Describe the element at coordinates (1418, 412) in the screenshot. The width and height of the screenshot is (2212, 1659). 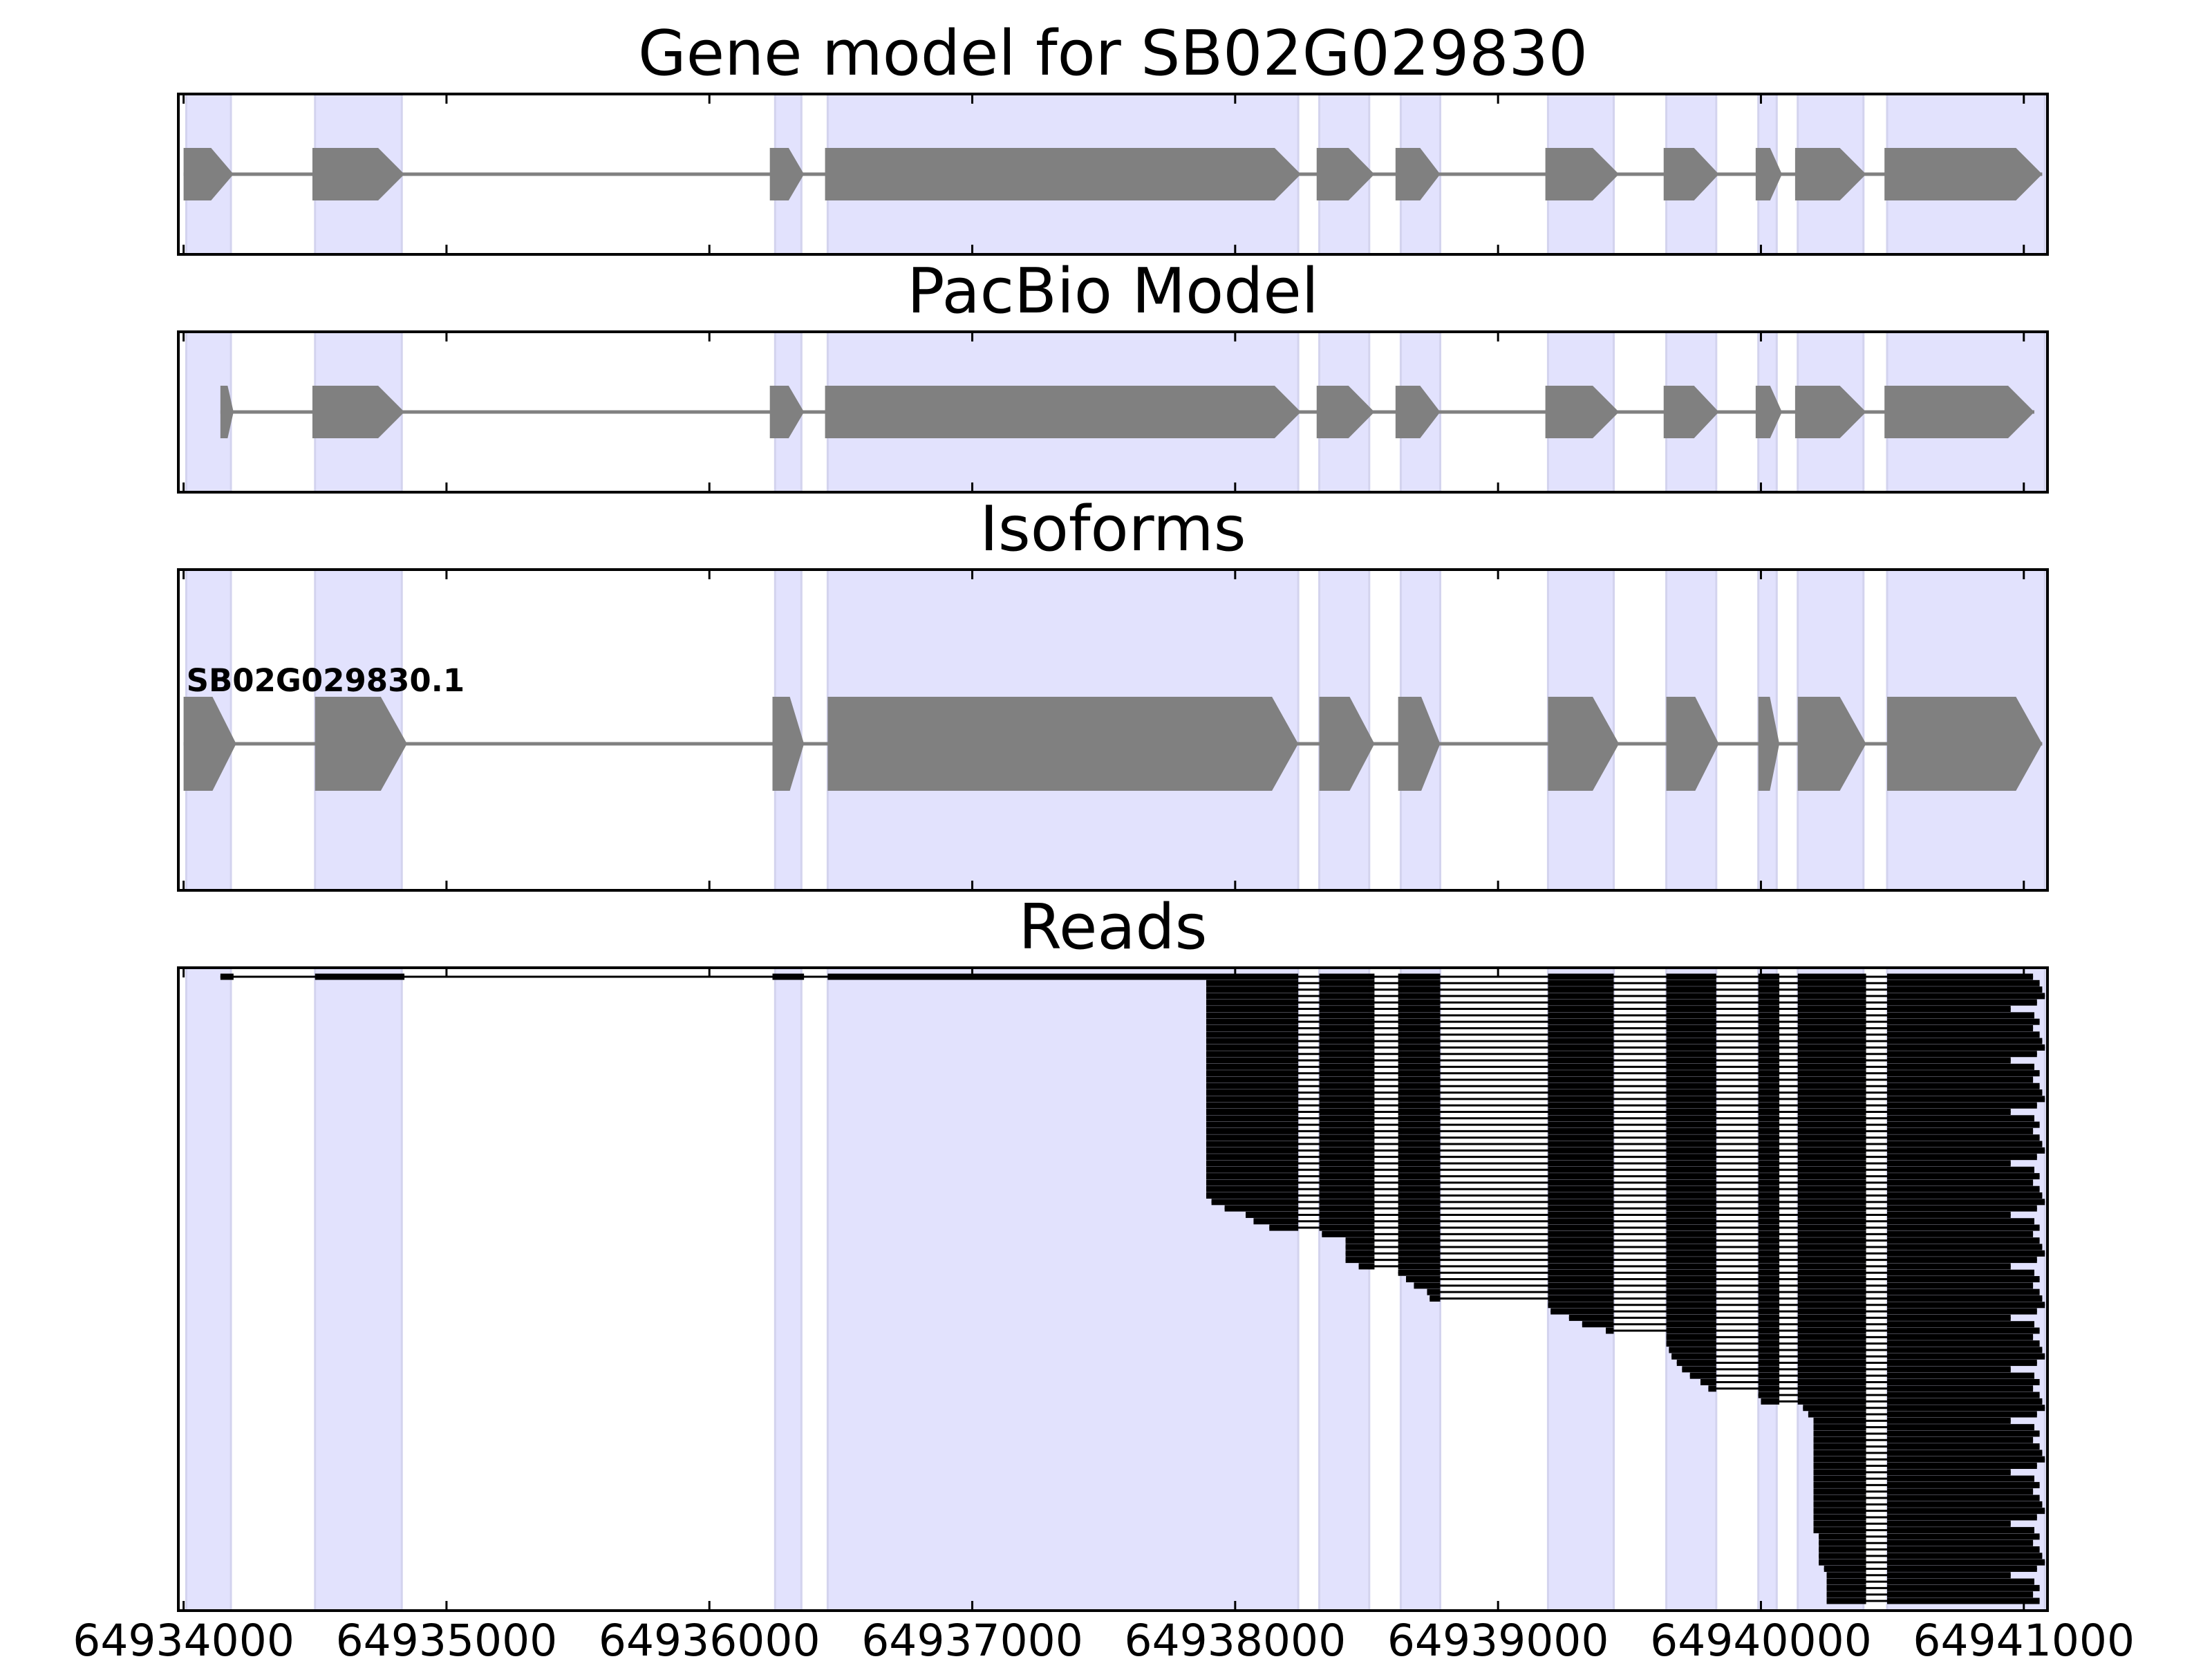
I see `pacbio-model-exon` at that location.